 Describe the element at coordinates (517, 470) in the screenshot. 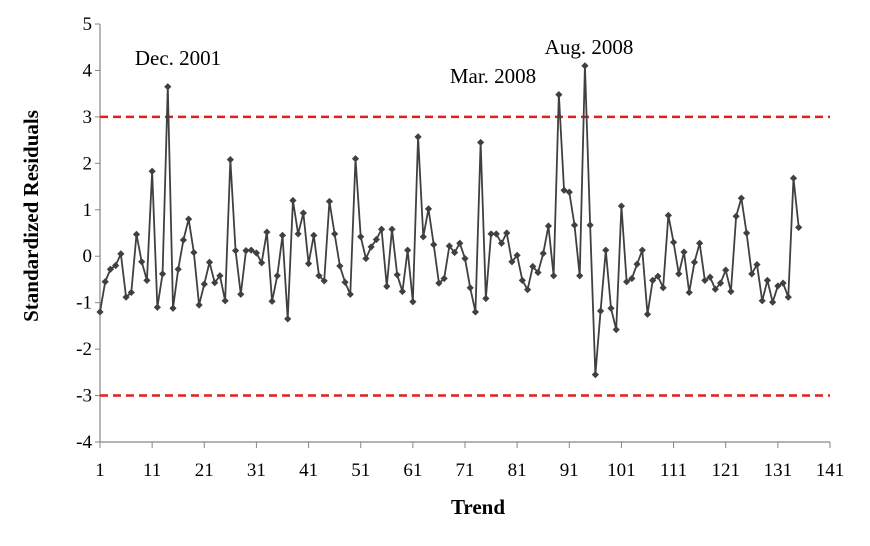

I see `x-tick-label: 81` at that location.